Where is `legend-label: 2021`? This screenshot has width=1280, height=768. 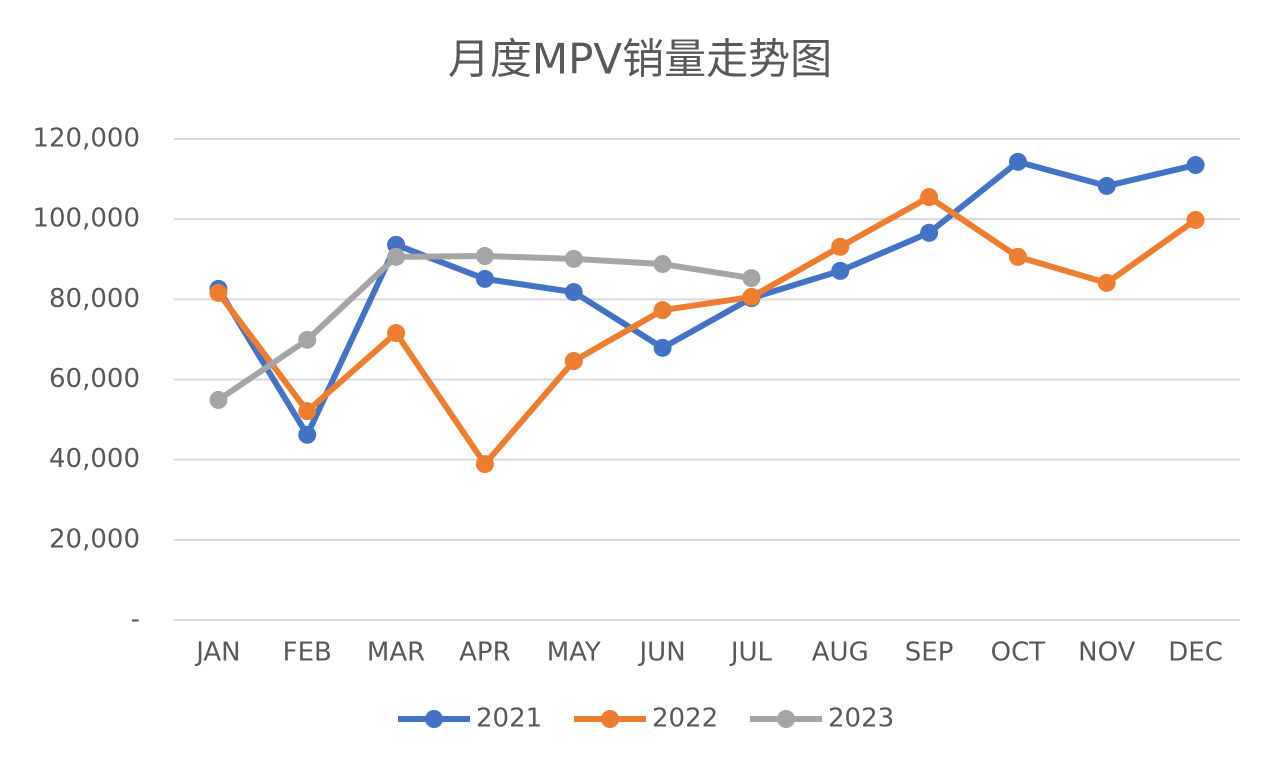 legend-label: 2021 is located at coordinates (509, 719).